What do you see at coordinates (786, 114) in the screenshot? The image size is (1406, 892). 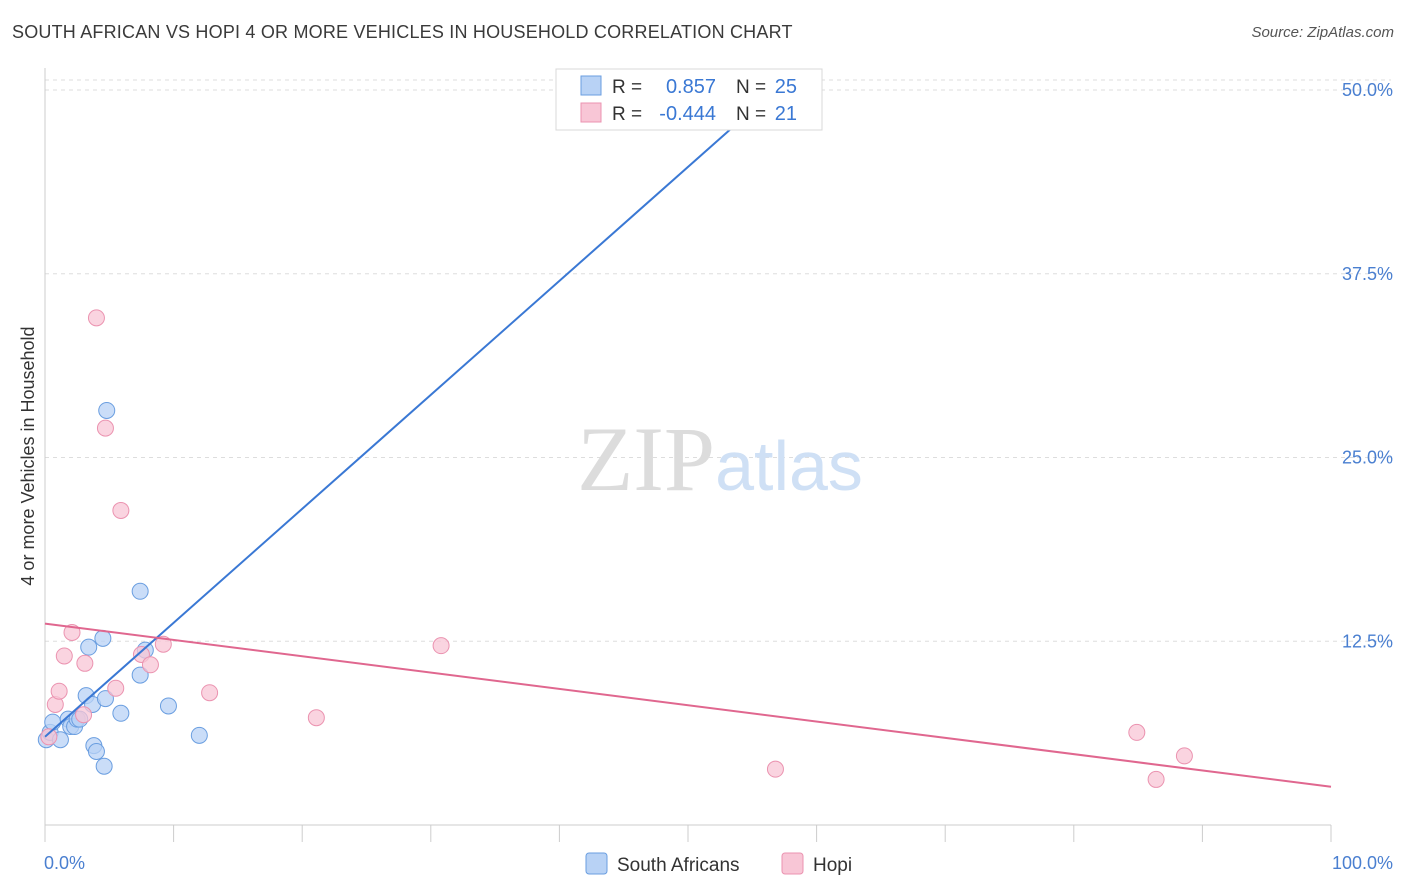 I see `legend-n-value-2: 21` at bounding box center [786, 114].